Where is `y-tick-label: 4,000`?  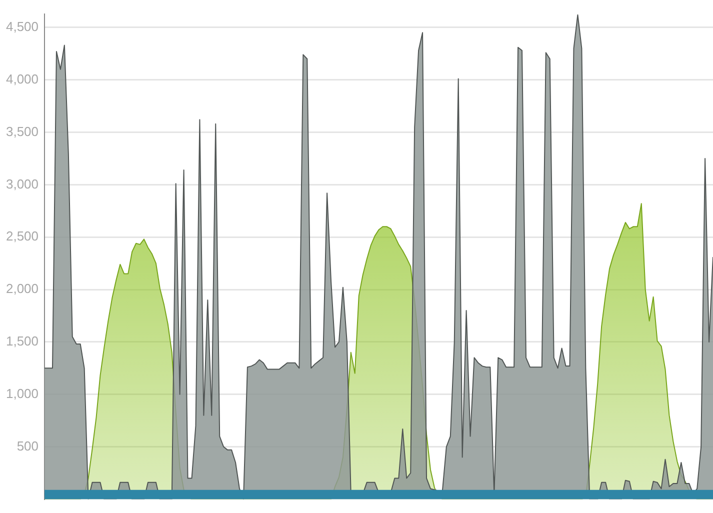 y-tick-label: 4,000 is located at coordinates (22, 78).